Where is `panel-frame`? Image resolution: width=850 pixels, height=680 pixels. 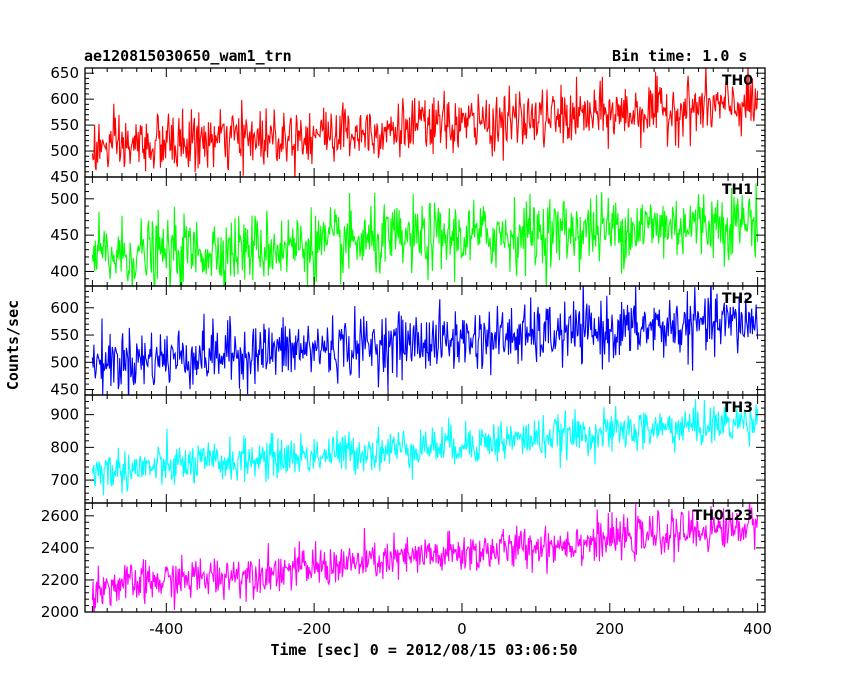 panel-frame is located at coordinates (425, 557).